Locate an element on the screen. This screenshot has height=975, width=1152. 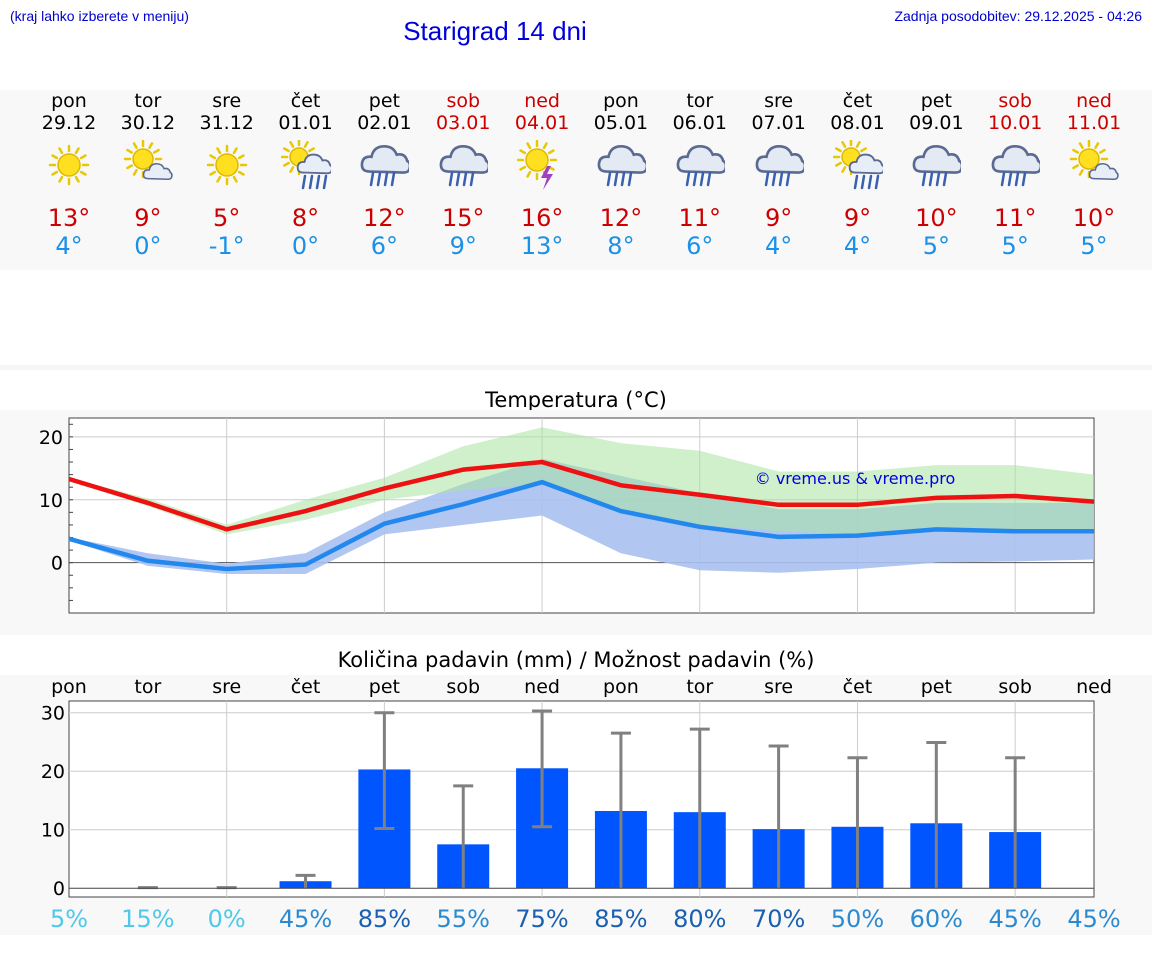
day-label: pet is located at coordinates (936, 687).